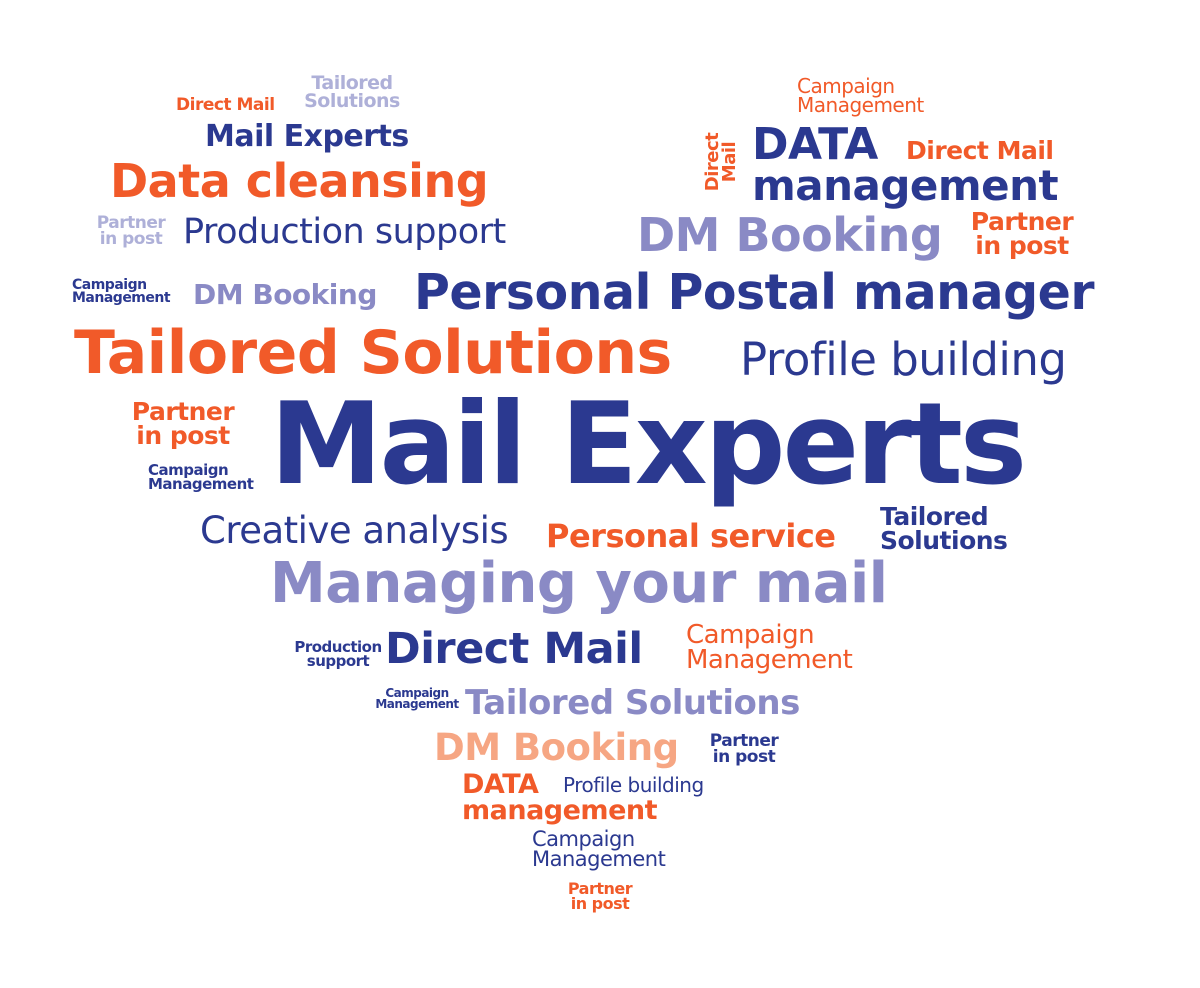 This screenshot has width=1200, height=988. What do you see at coordinates (790, 235) in the screenshot?
I see `word-dm-booking-large: DM Booking` at bounding box center [790, 235].